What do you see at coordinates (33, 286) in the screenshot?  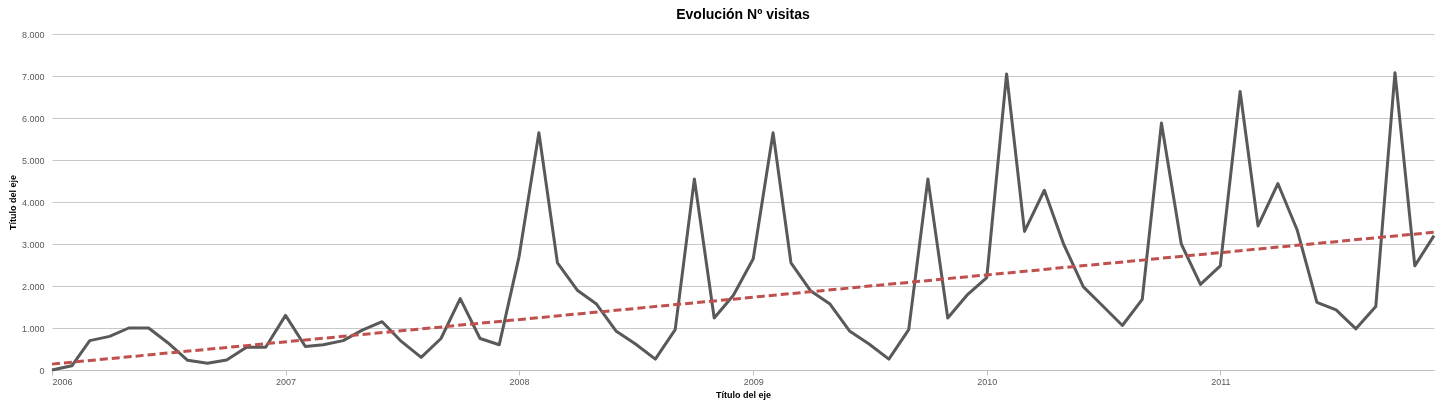 I see `y-tick-label: 2.000` at bounding box center [33, 286].